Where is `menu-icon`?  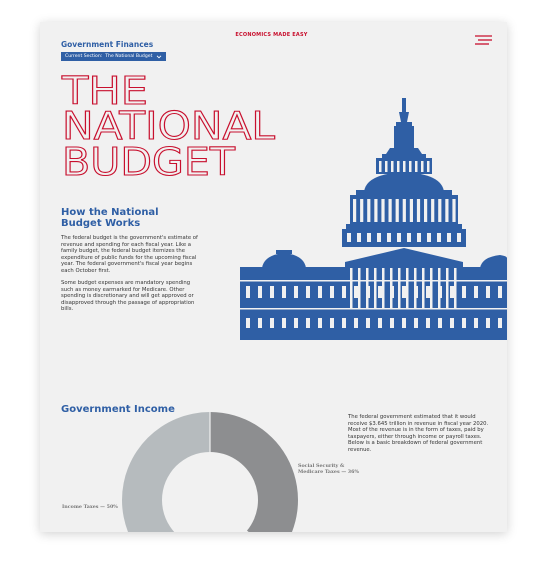
menu-icon is located at coordinates (483, 40).